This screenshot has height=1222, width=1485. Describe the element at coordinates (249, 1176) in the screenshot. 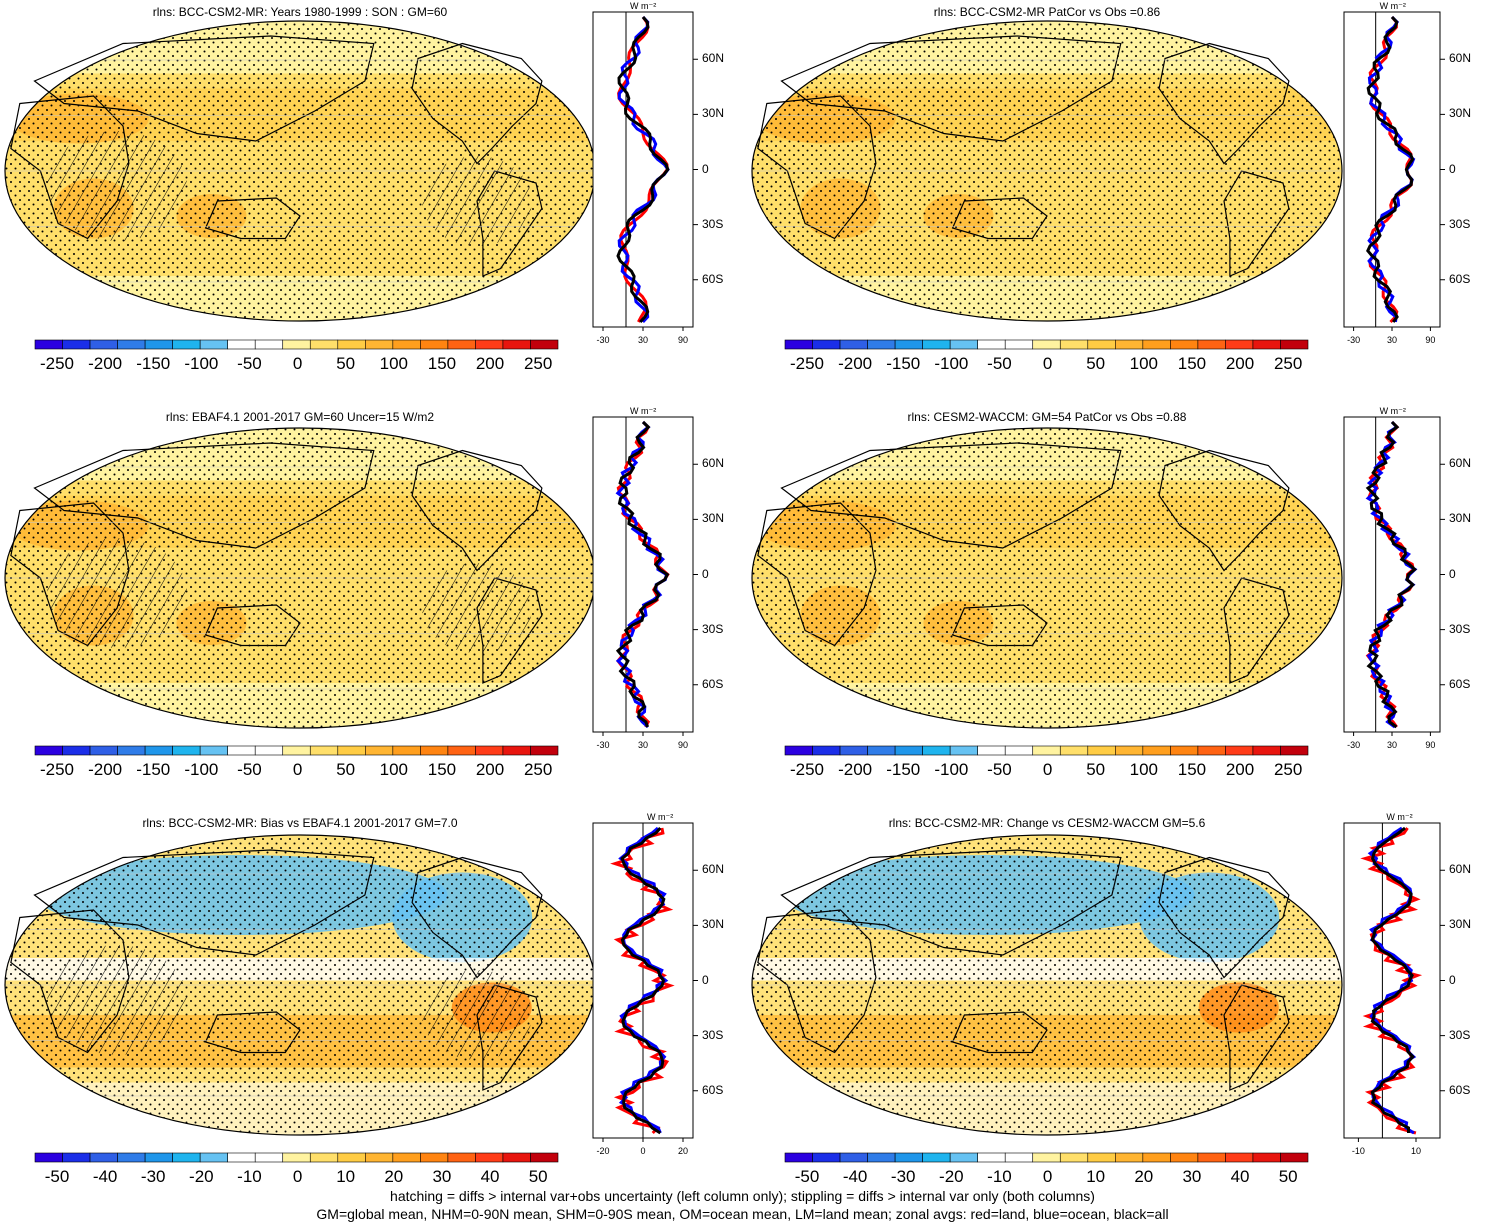

I see `colorbar-tick-label: -10` at that location.